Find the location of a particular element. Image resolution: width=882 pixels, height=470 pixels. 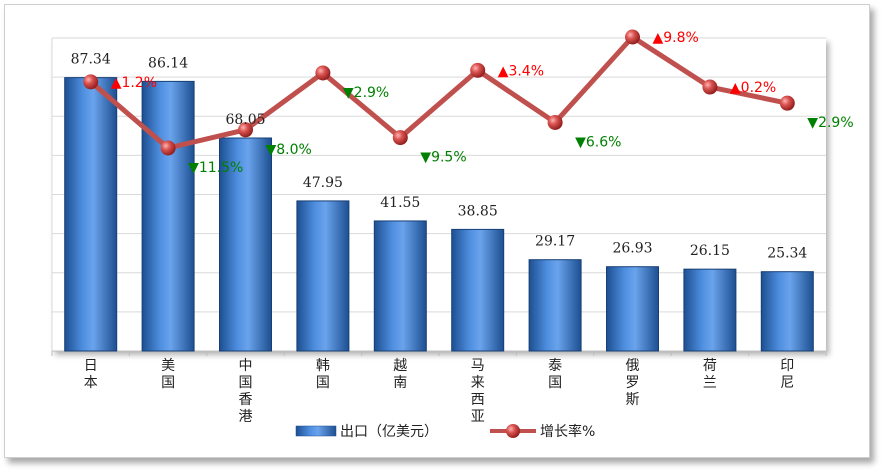

category-label: 亚 is located at coordinates (478, 417).